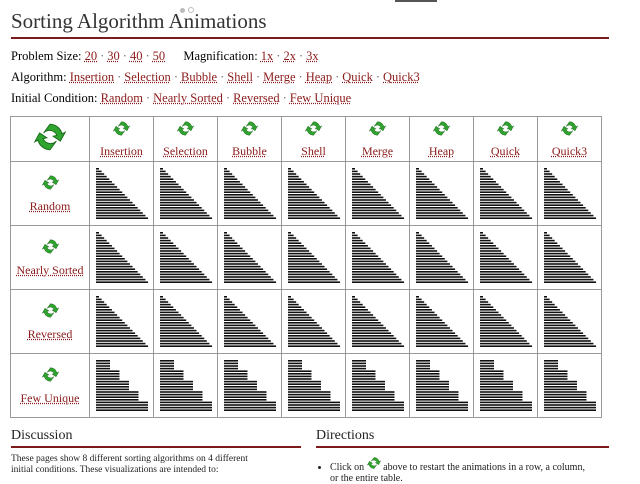 Image resolution: width=640 pixels, height=484 pixels. Describe the element at coordinates (319, 77) in the screenshot. I see `algorithm-heap-link: Heap` at that location.